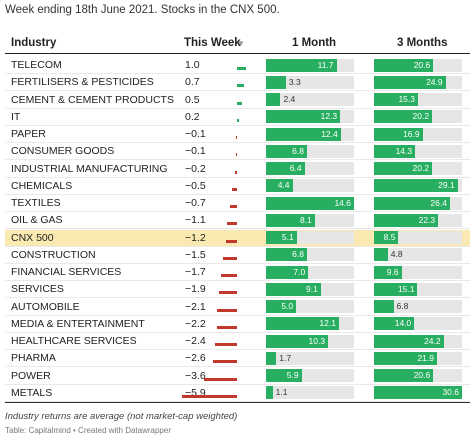  What do you see at coordinates (329, 133) in the screenshot?
I see `one-month-value: 12.4` at bounding box center [329, 133].